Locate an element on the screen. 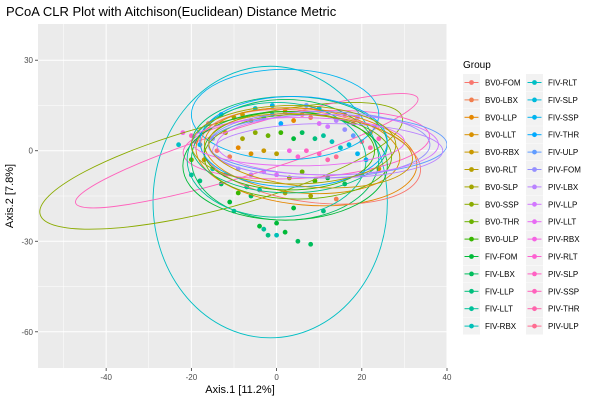 The width and height of the screenshot is (600, 400). legend-item-label: BV0-THR is located at coordinates (502, 222).